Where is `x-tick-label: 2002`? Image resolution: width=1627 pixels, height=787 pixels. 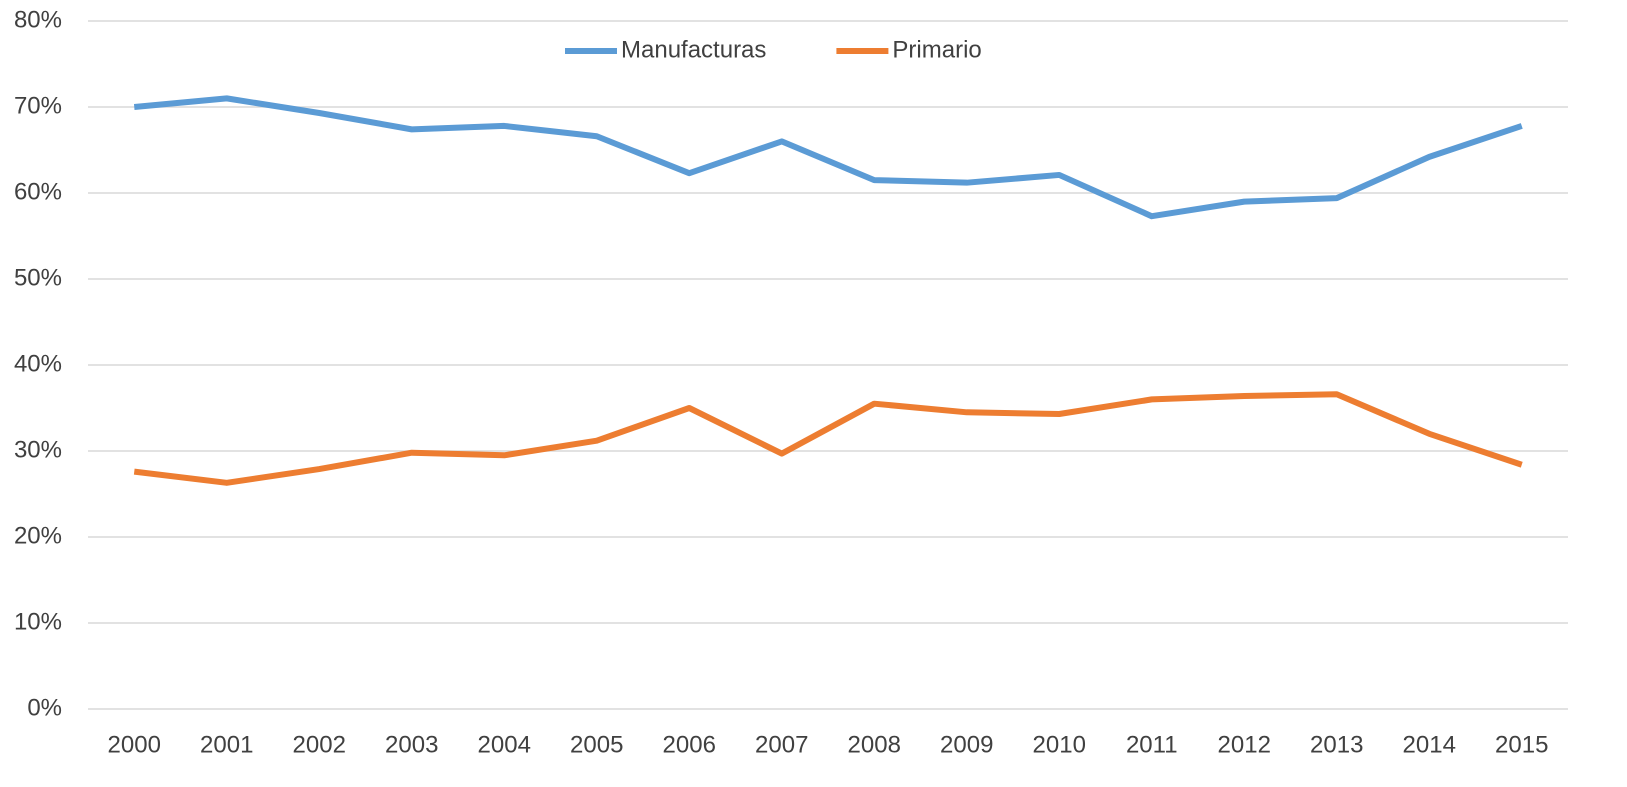 x-tick-label: 2002 is located at coordinates (319, 744).